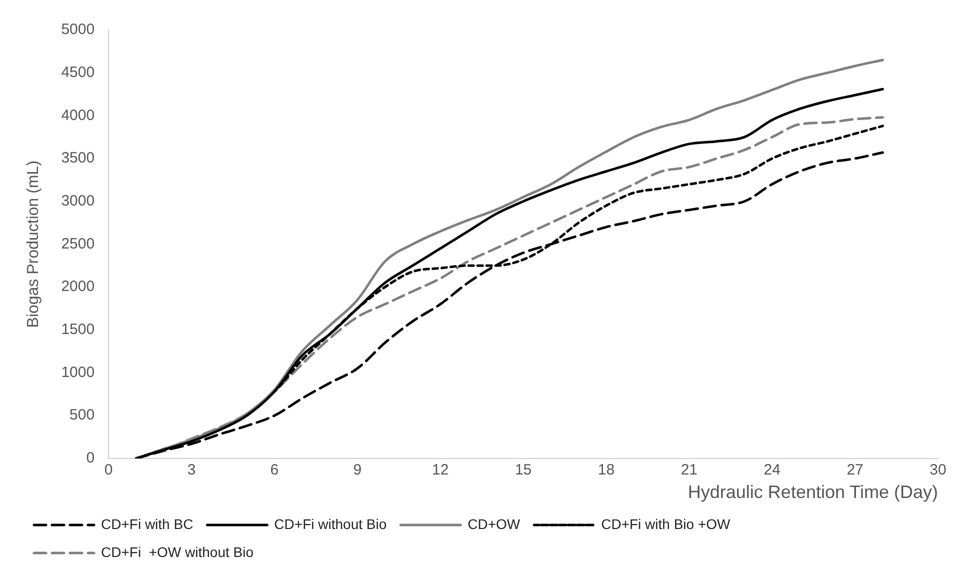  Describe the element at coordinates (689, 470) in the screenshot. I see `x-tick-label: 21` at that location.